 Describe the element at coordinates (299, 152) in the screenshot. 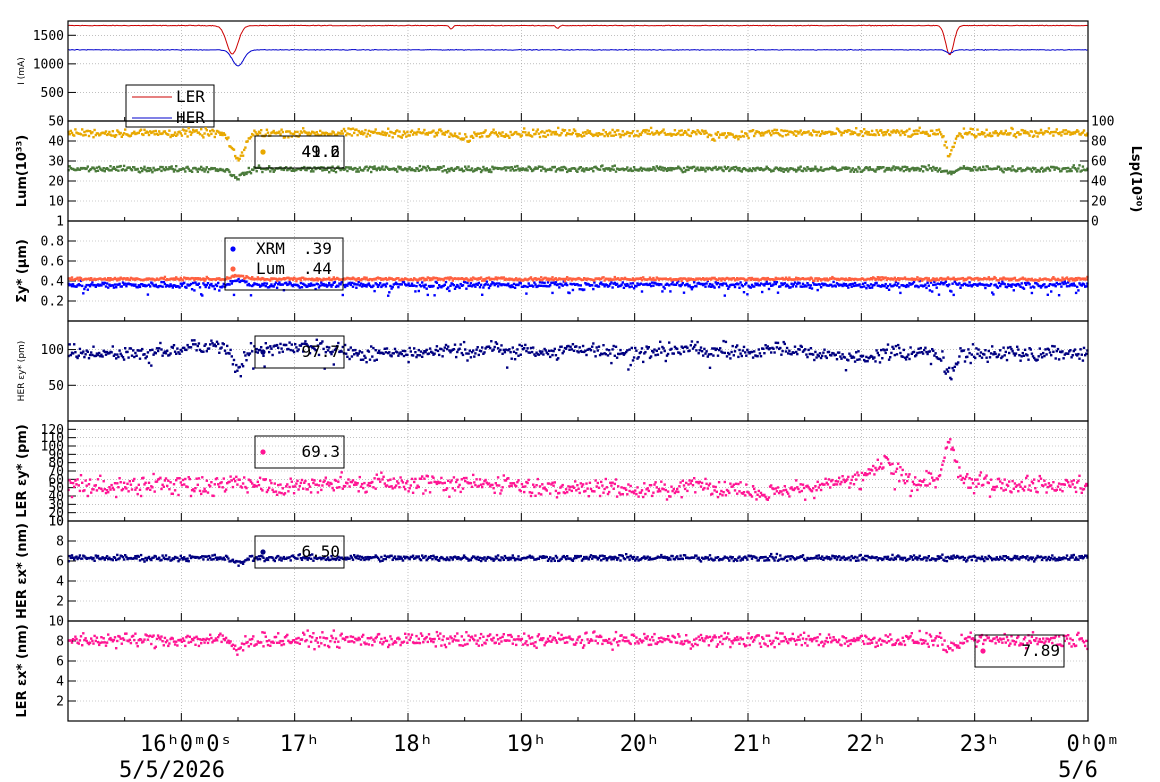

I see `legend-box` at that location.